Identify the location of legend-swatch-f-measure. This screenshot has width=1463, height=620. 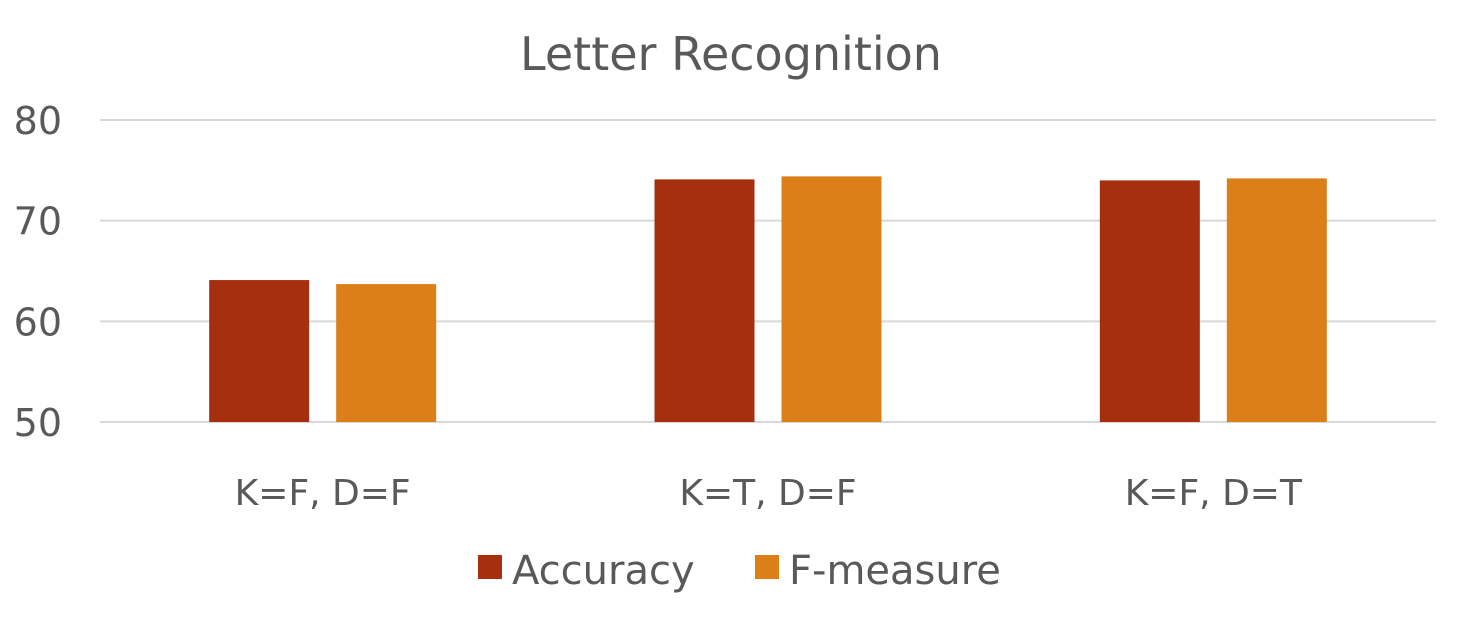
(767, 567).